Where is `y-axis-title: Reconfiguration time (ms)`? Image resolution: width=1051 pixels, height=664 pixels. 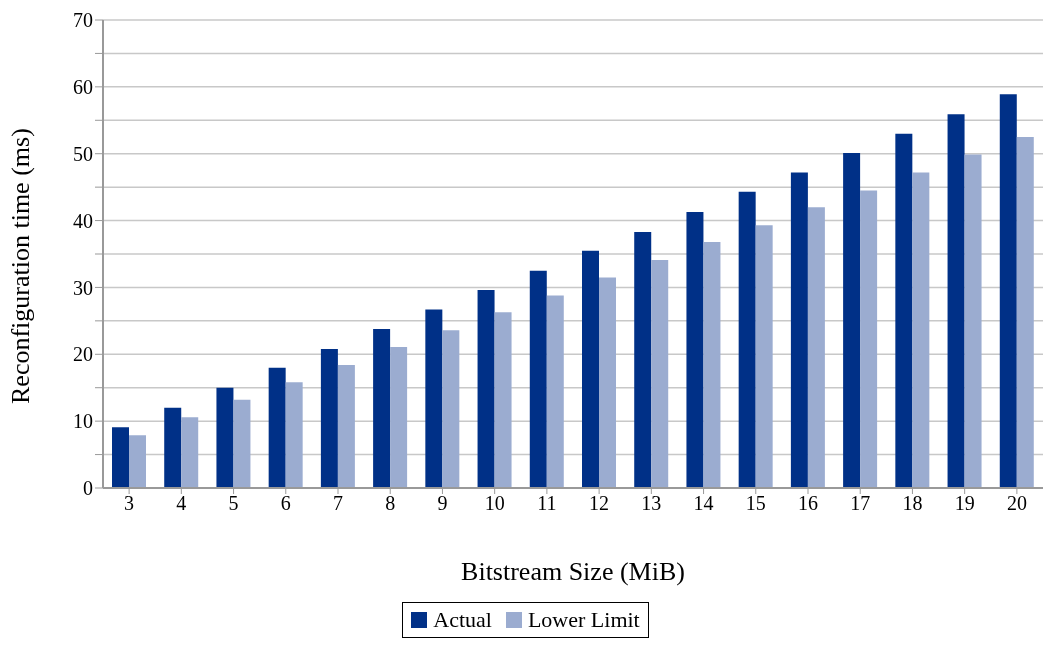
y-axis-title: Reconfiguration time (ms) is located at coordinates (21, 266).